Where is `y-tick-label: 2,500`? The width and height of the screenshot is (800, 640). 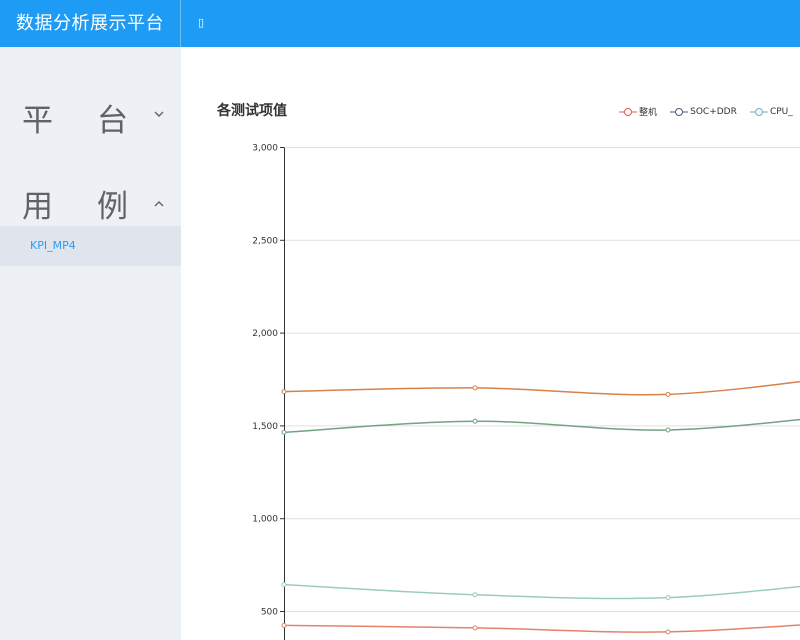 y-tick-label: 2,500 is located at coordinates (265, 241).